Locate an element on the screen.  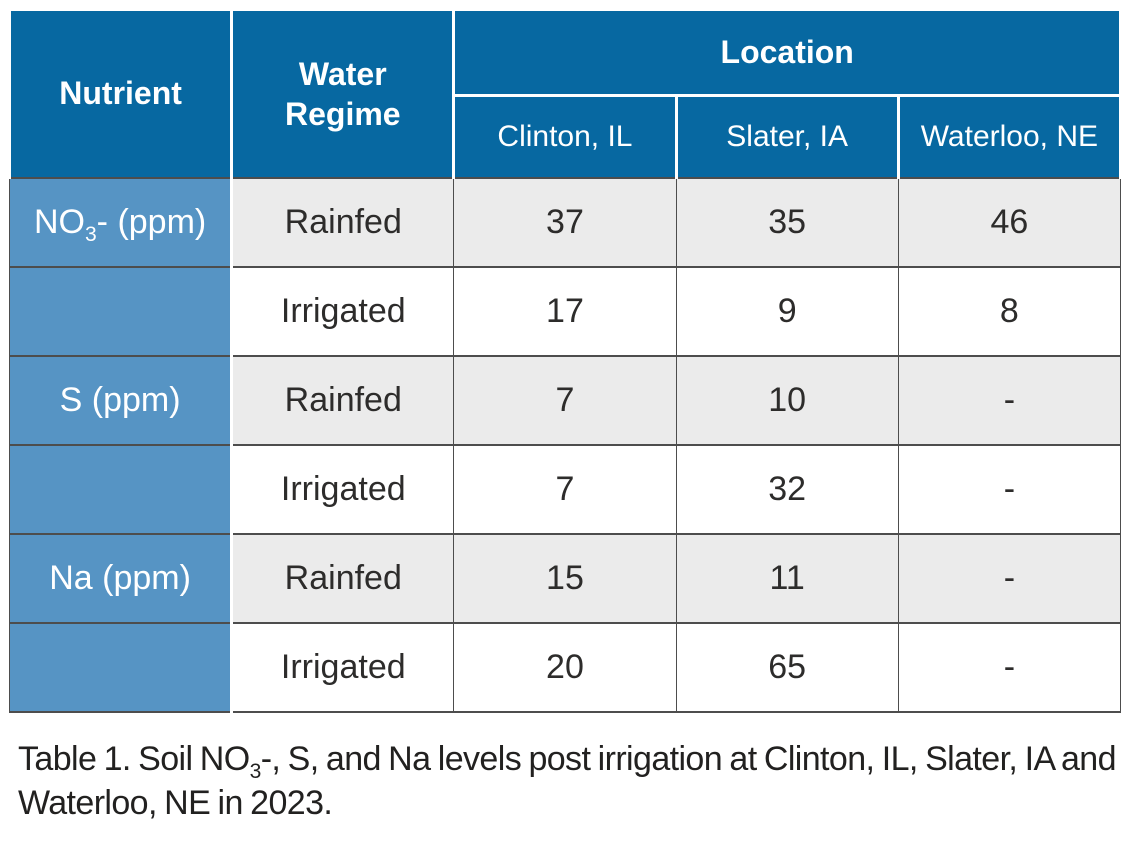
nutrient-label: S (ppm) is located at coordinates (120, 399).